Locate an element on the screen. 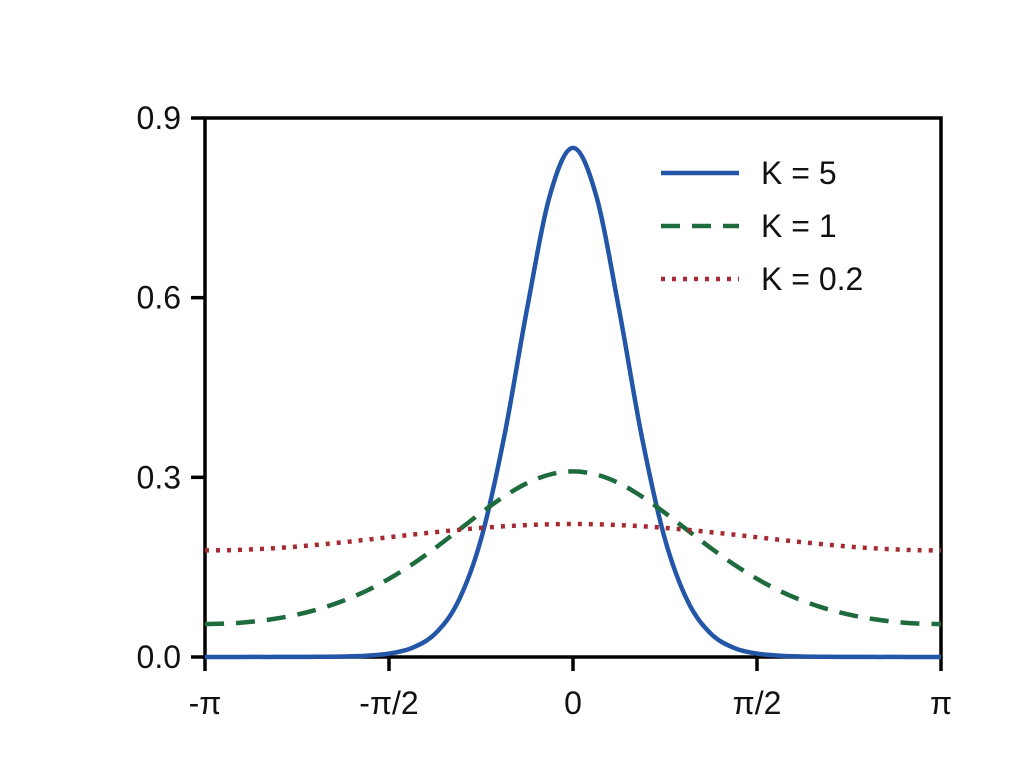 This screenshot has width=1024, height=768. x-tick-label: π is located at coordinates (941, 703).